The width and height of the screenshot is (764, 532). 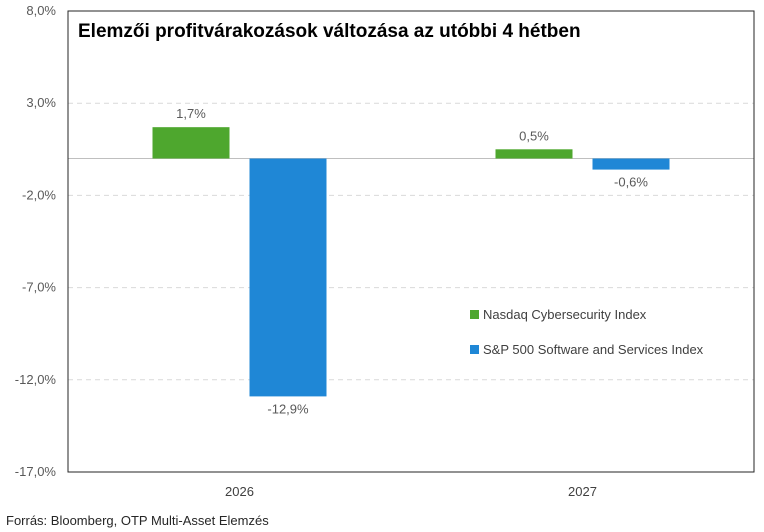 What do you see at coordinates (288, 408) in the screenshot?
I see `data-label: -12,9%` at bounding box center [288, 408].